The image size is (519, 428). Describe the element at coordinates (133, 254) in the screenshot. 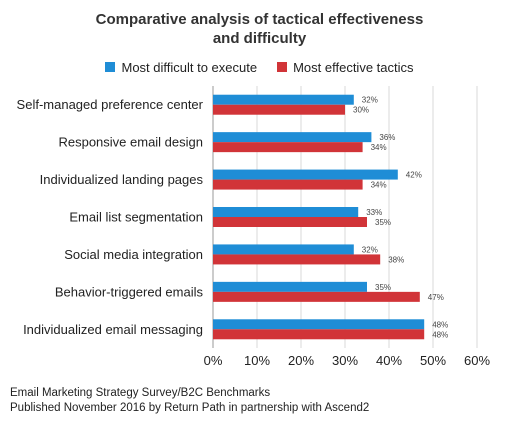

I see `category-label: Social media integration` at that location.